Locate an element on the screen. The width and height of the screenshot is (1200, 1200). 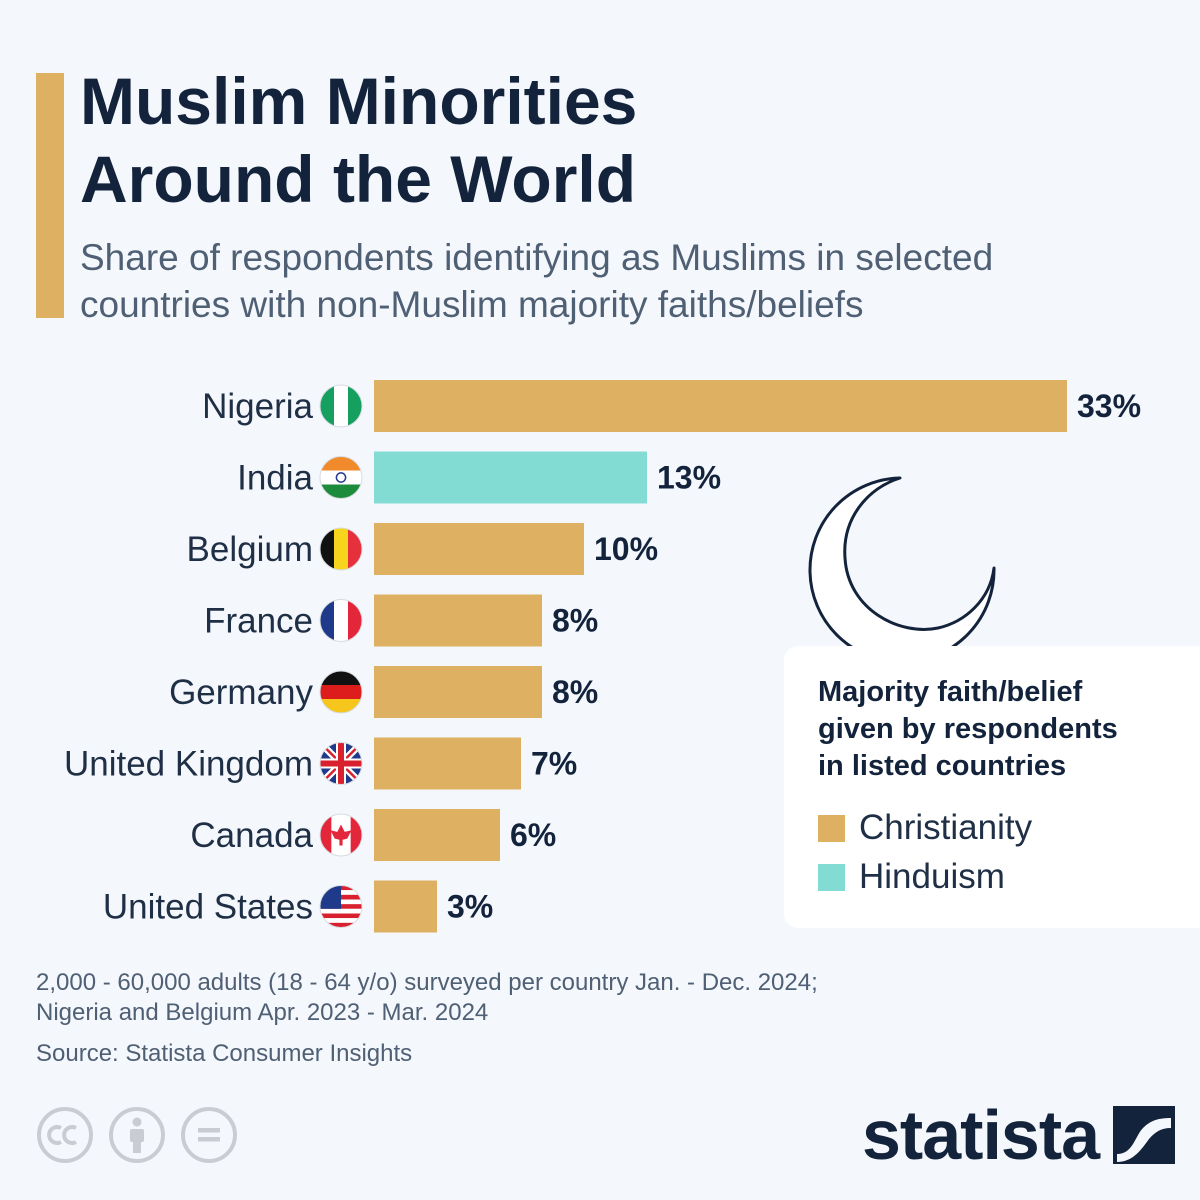
belgium-flag-icon is located at coordinates (341, 549).